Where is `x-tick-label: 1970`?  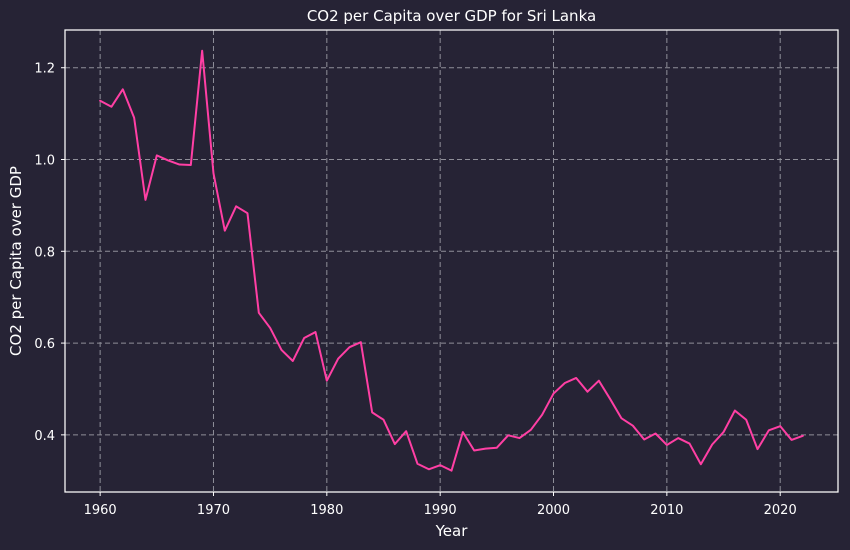 x-tick-label: 1970 is located at coordinates (213, 510).